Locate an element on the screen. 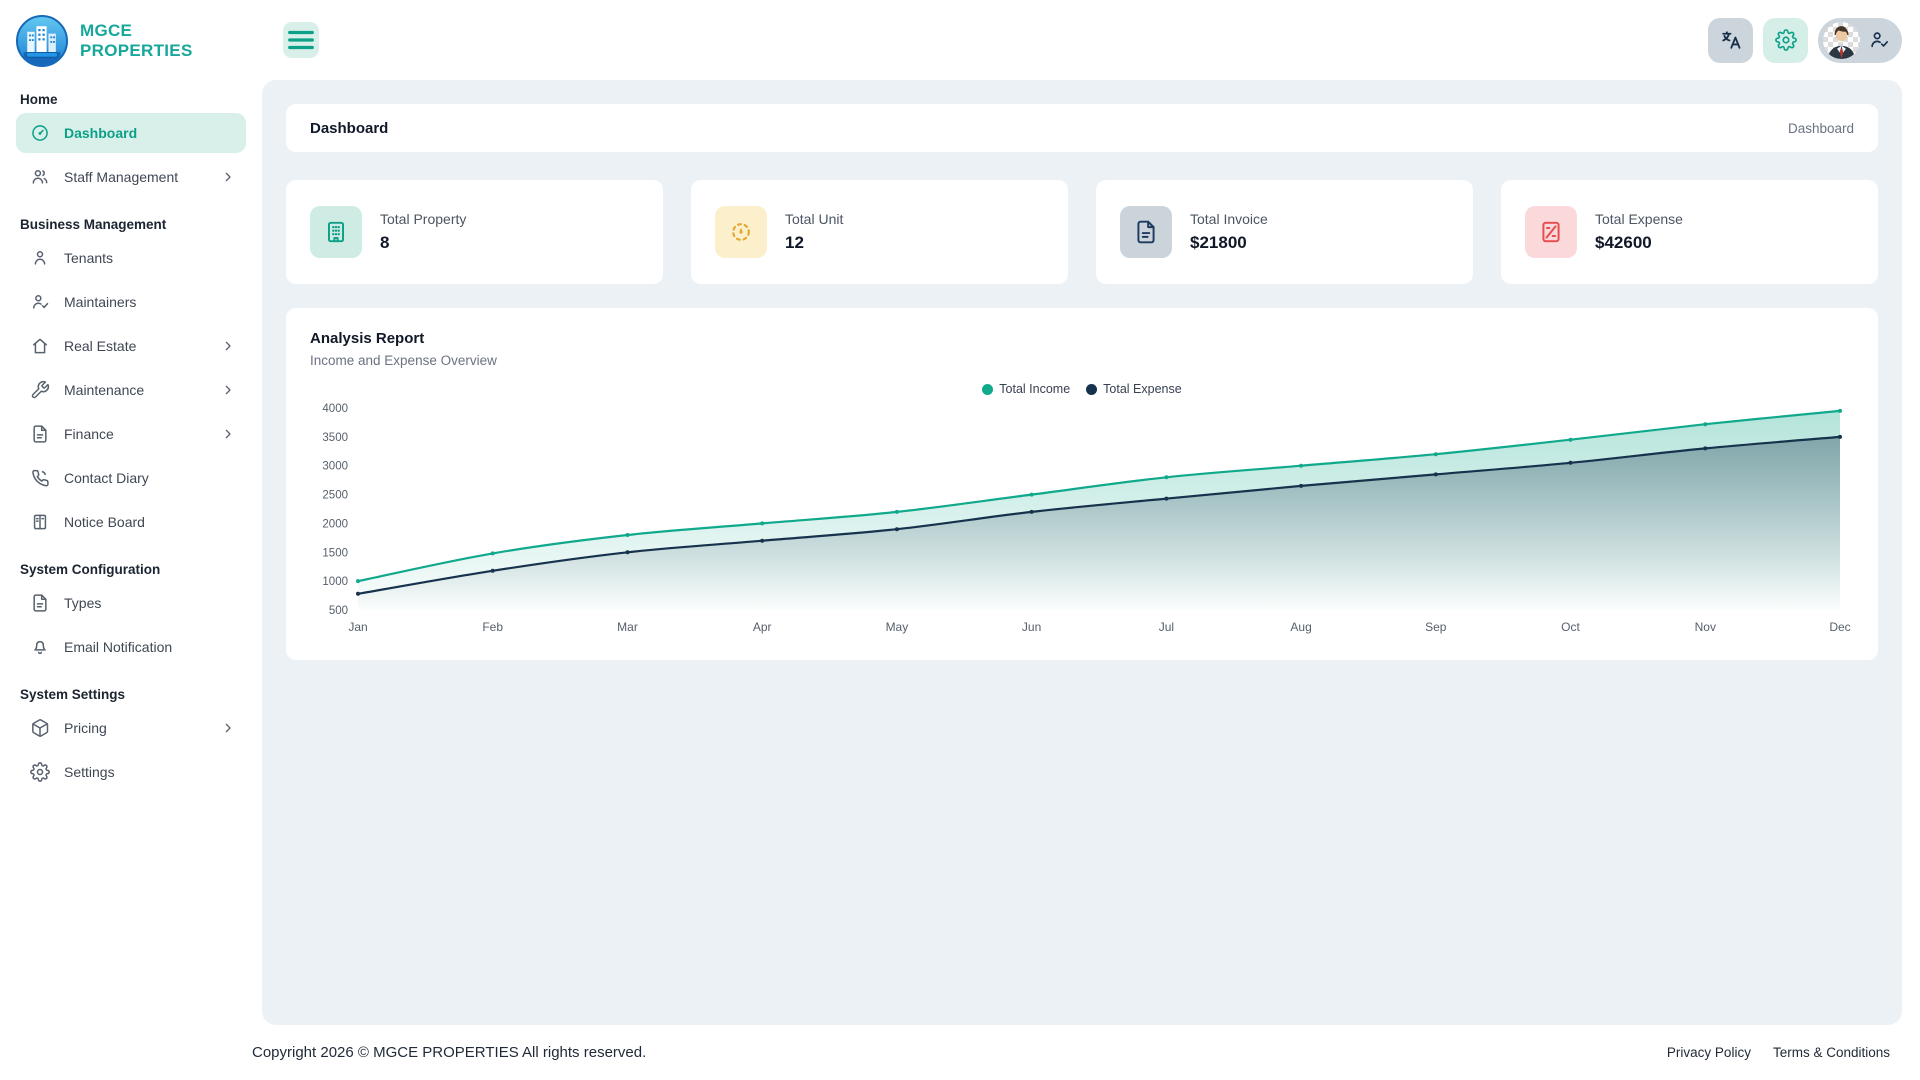 The width and height of the screenshot is (1920, 1080). sidebar-section-label-system-settings: System Settings is located at coordinates (73, 694).